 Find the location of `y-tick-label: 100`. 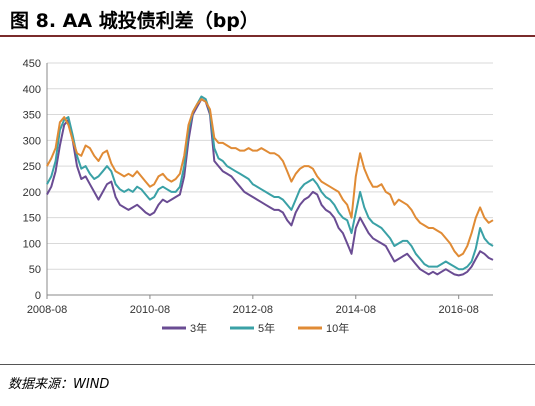

y-tick-label: 100 is located at coordinates (32, 244).